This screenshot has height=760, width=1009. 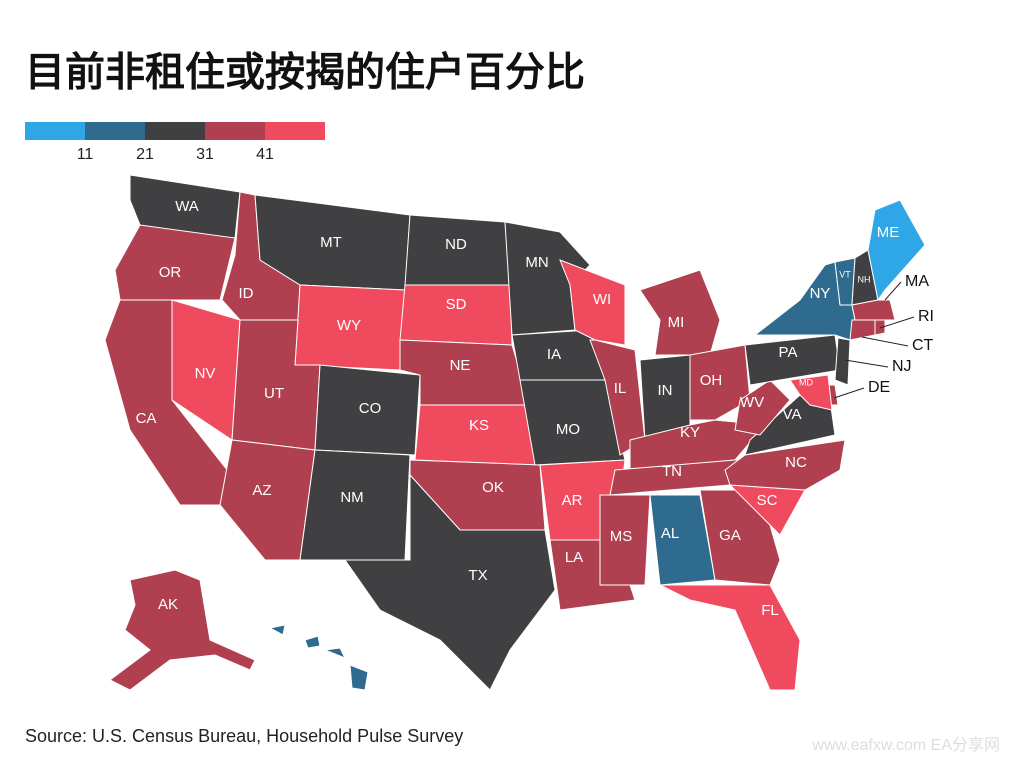 I want to click on state-label: CA, so click(x=146, y=418).